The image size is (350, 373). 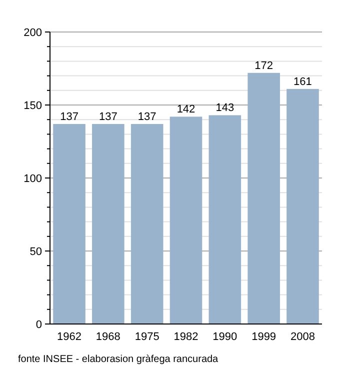 What do you see at coordinates (39, 325) in the screenshot?
I see `y-tick-label: 0` at bounding box center [39, 325].